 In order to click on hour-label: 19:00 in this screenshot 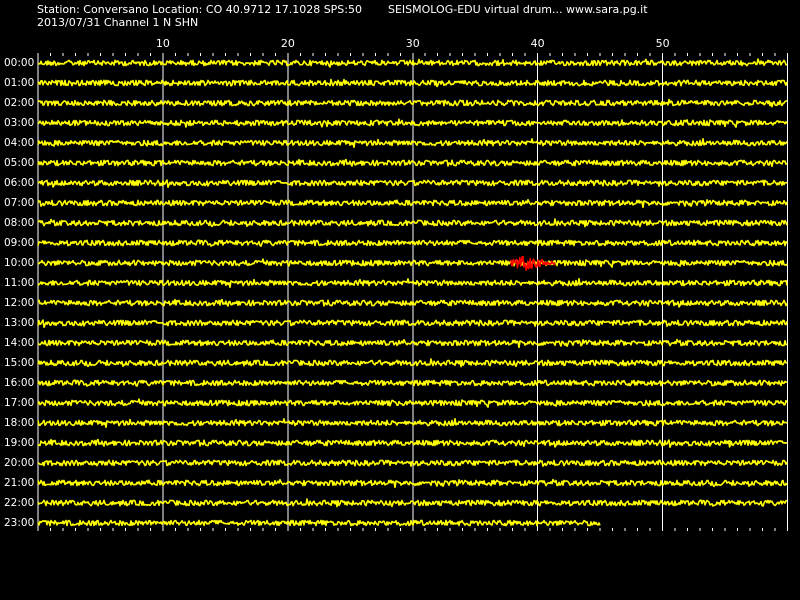, I will do `click(19, 443)`.